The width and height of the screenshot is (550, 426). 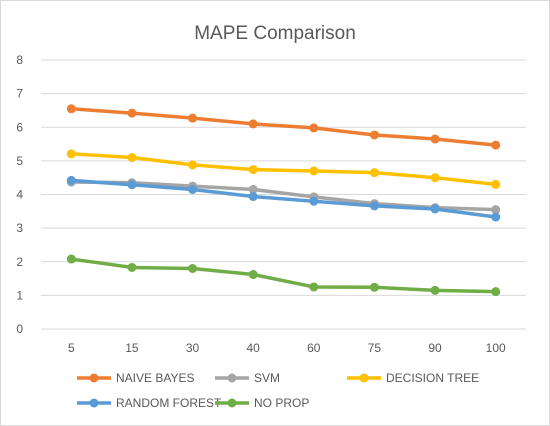 I want to click on series-random-forest, so click(x=283, y=198).